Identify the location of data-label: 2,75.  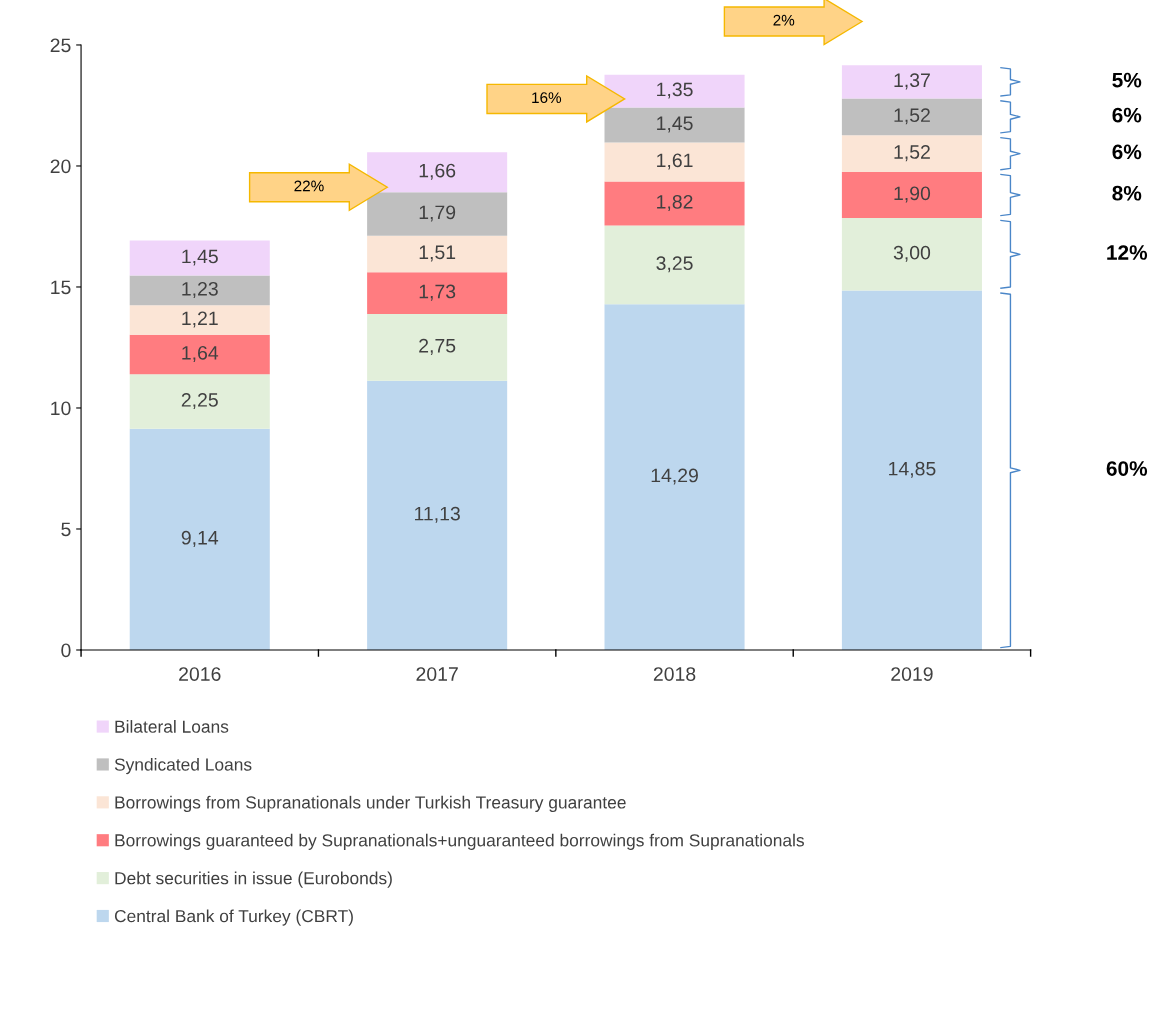
(437, 346).